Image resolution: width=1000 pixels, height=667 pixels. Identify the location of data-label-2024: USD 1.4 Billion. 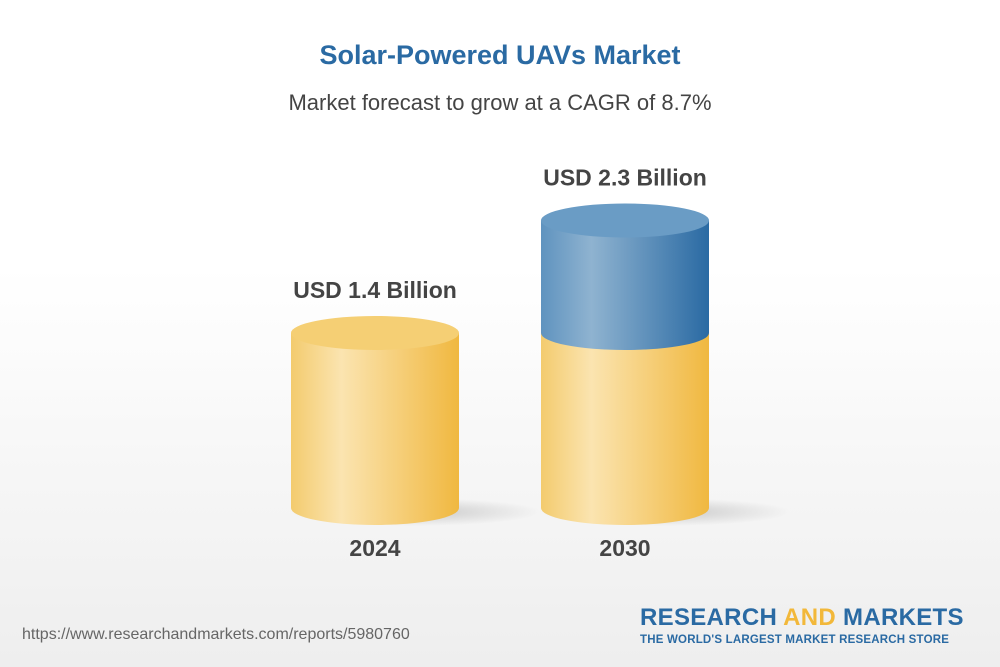
(375, 290).